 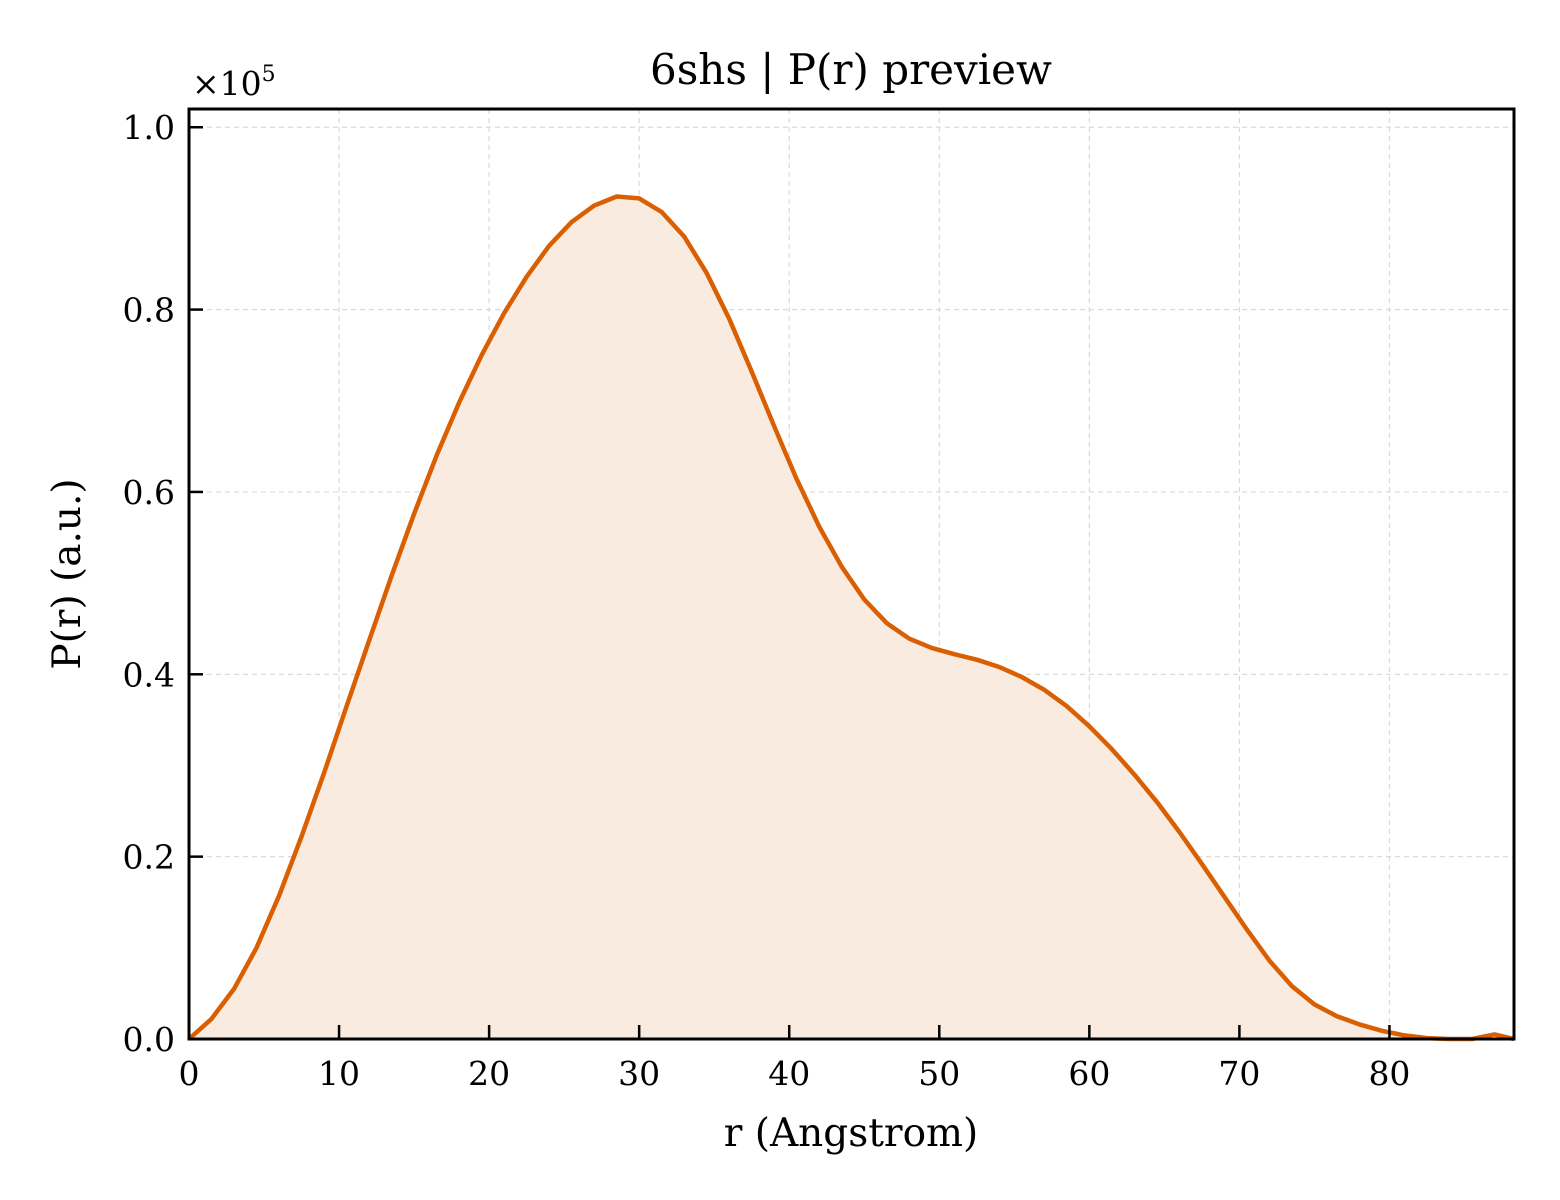 I want to click on x-tick-label: 40, so click(x=789, y=1073).